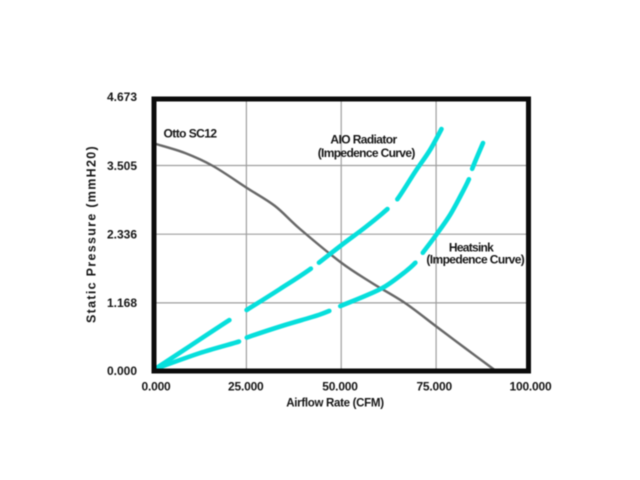 Image resolution: width=640 pixels, height=480 pixels. Describe the element at coordinates (246, 386) in the screenshot. I see `svg-text: 25.000` at that location.